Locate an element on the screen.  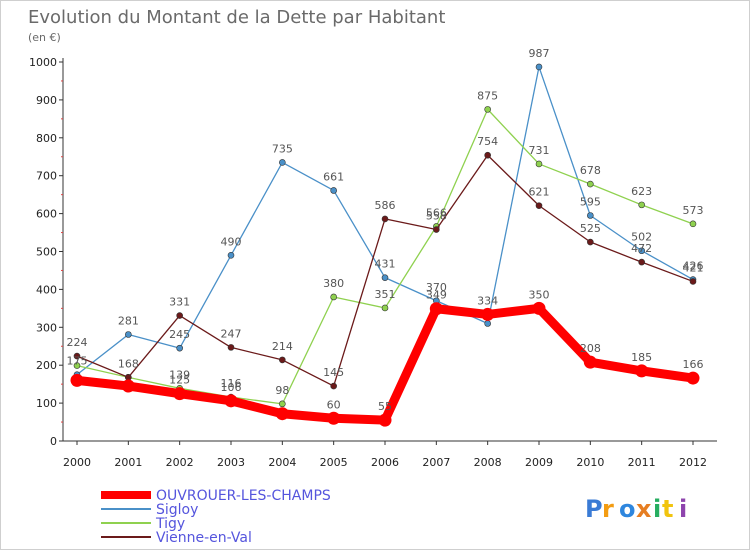
legend-label: OUVROUER-LES-CHAMPS is located at coordinates (243, 496).